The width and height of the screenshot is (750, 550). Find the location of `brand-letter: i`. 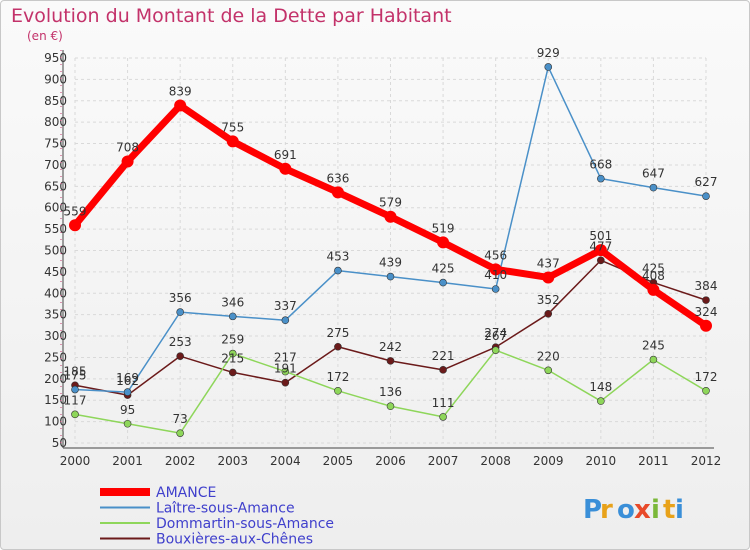

brand-letter: i is located at coordinates (679, 510).